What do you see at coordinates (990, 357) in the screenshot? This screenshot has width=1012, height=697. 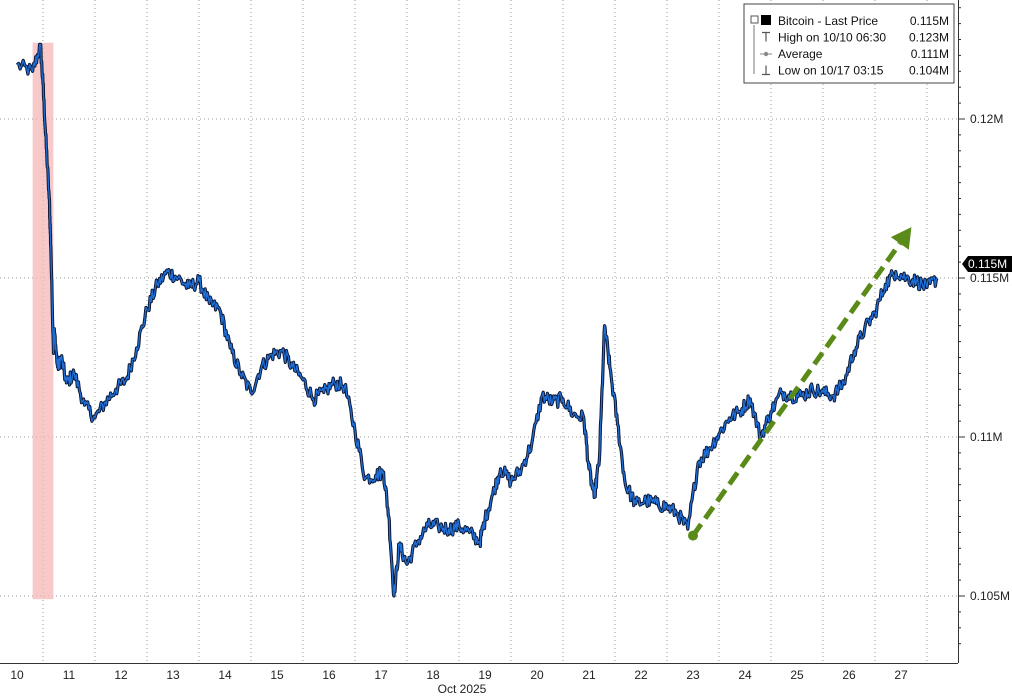 I see `y-axis-tick-labels: 0.105M 0.11M 0.115M 0.12M` at bounding box center [990, 357].